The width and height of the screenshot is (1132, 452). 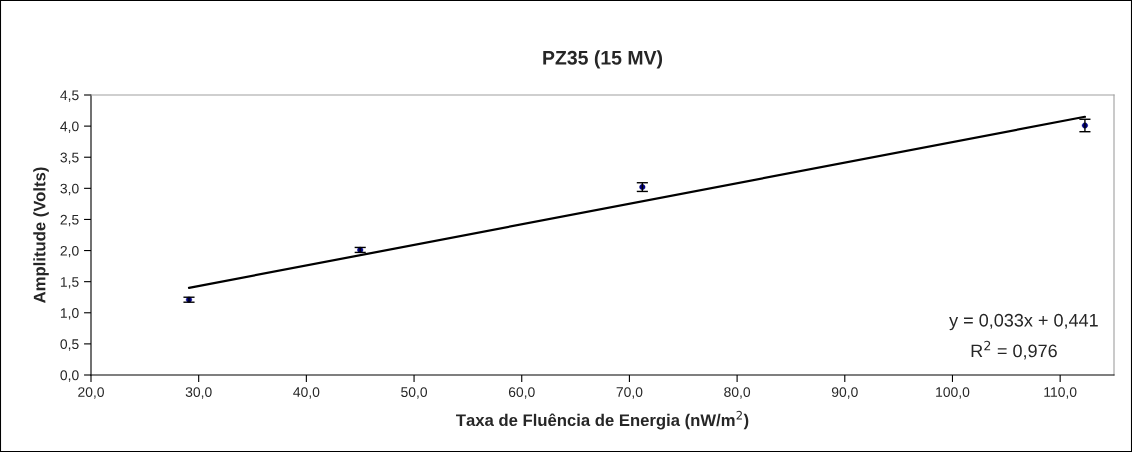 What do you see at coordinates (306, 393) in the screenshot?
I see `x-tick-label: 40,0` at bounding box center [306, 393].